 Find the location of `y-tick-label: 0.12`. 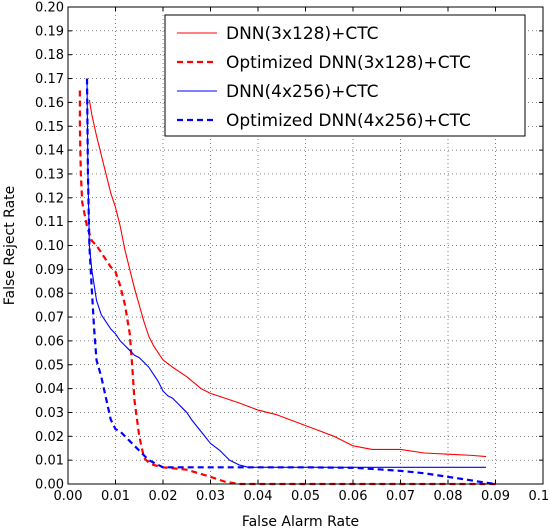

y-tick-label: 0.12 is located at coordinates (49, 198).